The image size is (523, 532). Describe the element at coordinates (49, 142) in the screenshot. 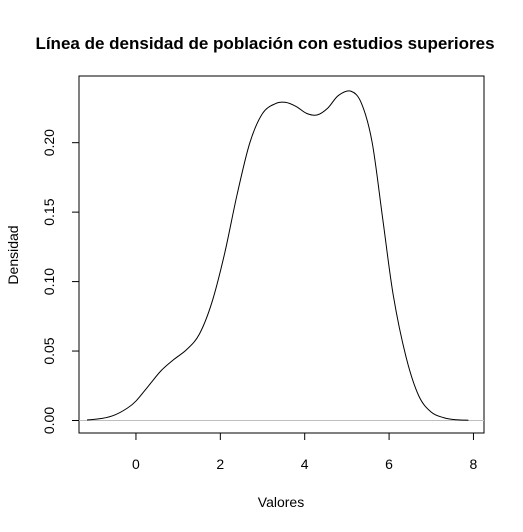

I see `y-tick-label: 0.20` at that location.